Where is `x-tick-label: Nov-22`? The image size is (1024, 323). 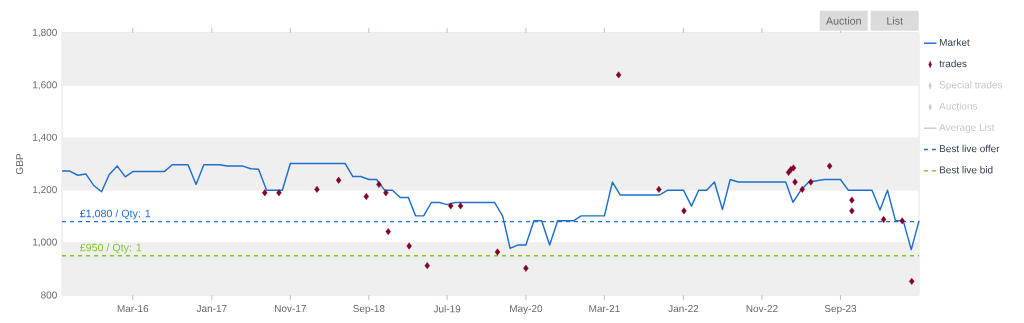
x-tick-label: Nov-22 is located at coordinates (762, 309).